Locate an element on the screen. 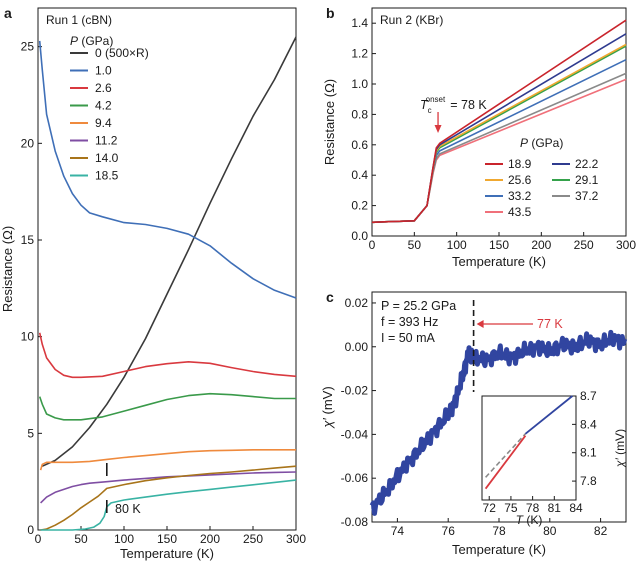 This screenshot has width=640, height=568. panel-b-series is located at coordinates (499, 121).